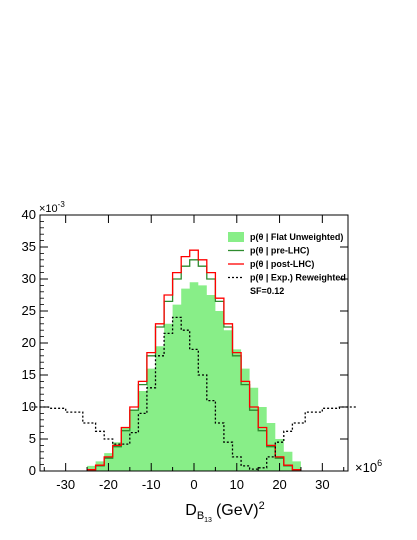  What do you see at coordinates (208, 520) in the screenshot?
I see `x-axis-label-subsub: 13` at bounding box center [208, 520].